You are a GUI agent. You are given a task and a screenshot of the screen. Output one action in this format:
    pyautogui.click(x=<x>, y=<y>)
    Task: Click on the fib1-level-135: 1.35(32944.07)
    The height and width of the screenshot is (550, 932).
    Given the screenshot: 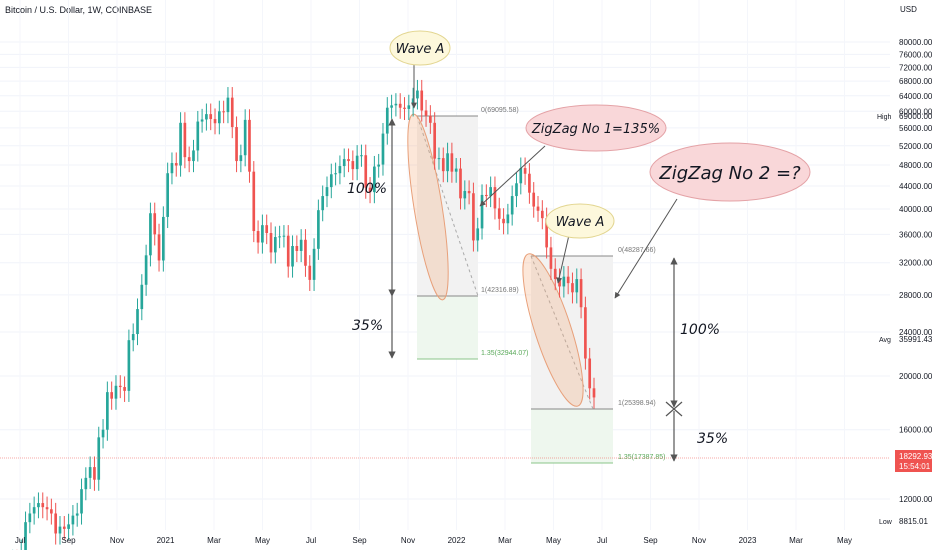 What is the action you would take?
    pyautogui.click(x=504, y=353)
    